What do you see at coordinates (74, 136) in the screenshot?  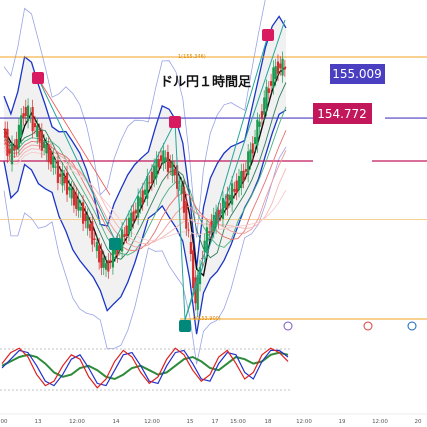 I see `trend-line-down` at bounding box center [74, 136].